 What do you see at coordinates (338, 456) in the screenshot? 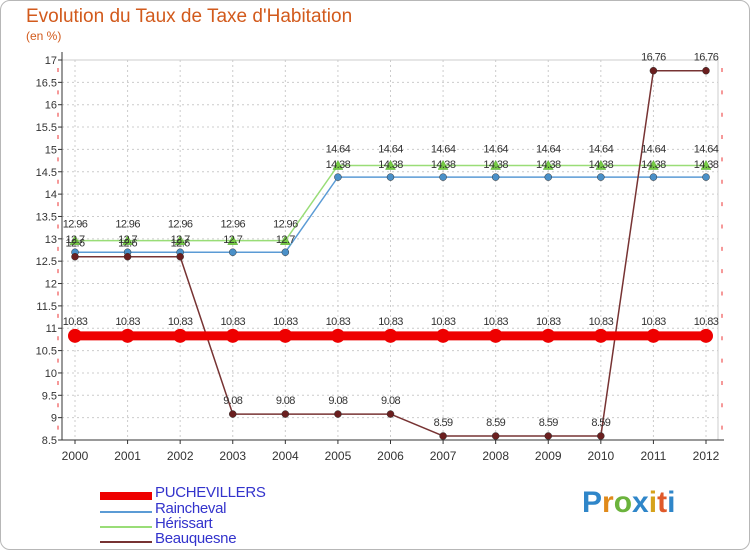
I see `x-tick-label: 2005` at bounding box center [338, 456].